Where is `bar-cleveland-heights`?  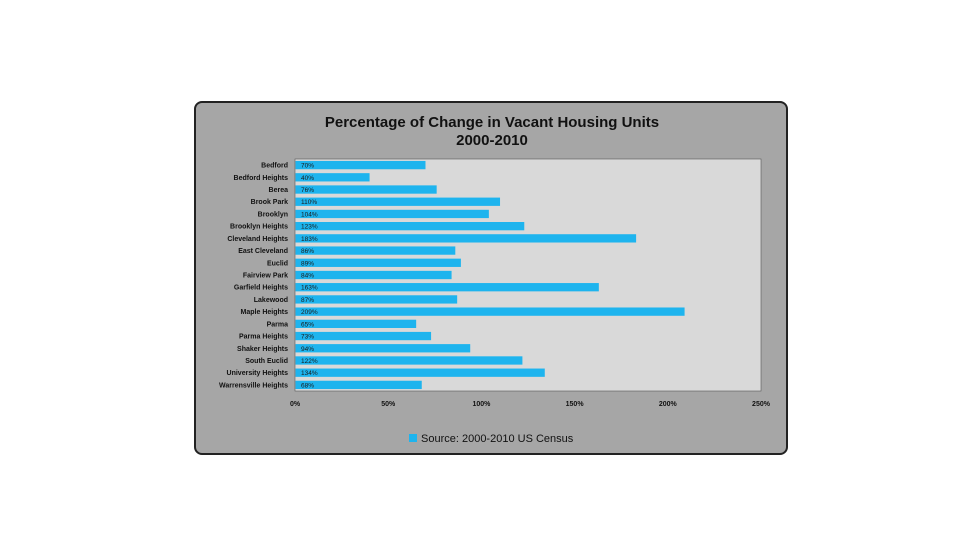 bar-cleveland-heights is located at coordinates (466, 238).